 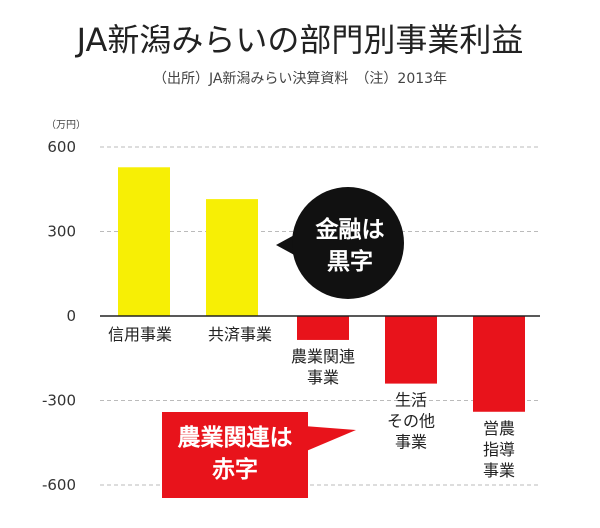 I want to click on black-callout-bubble, so click(x=348, y=243).